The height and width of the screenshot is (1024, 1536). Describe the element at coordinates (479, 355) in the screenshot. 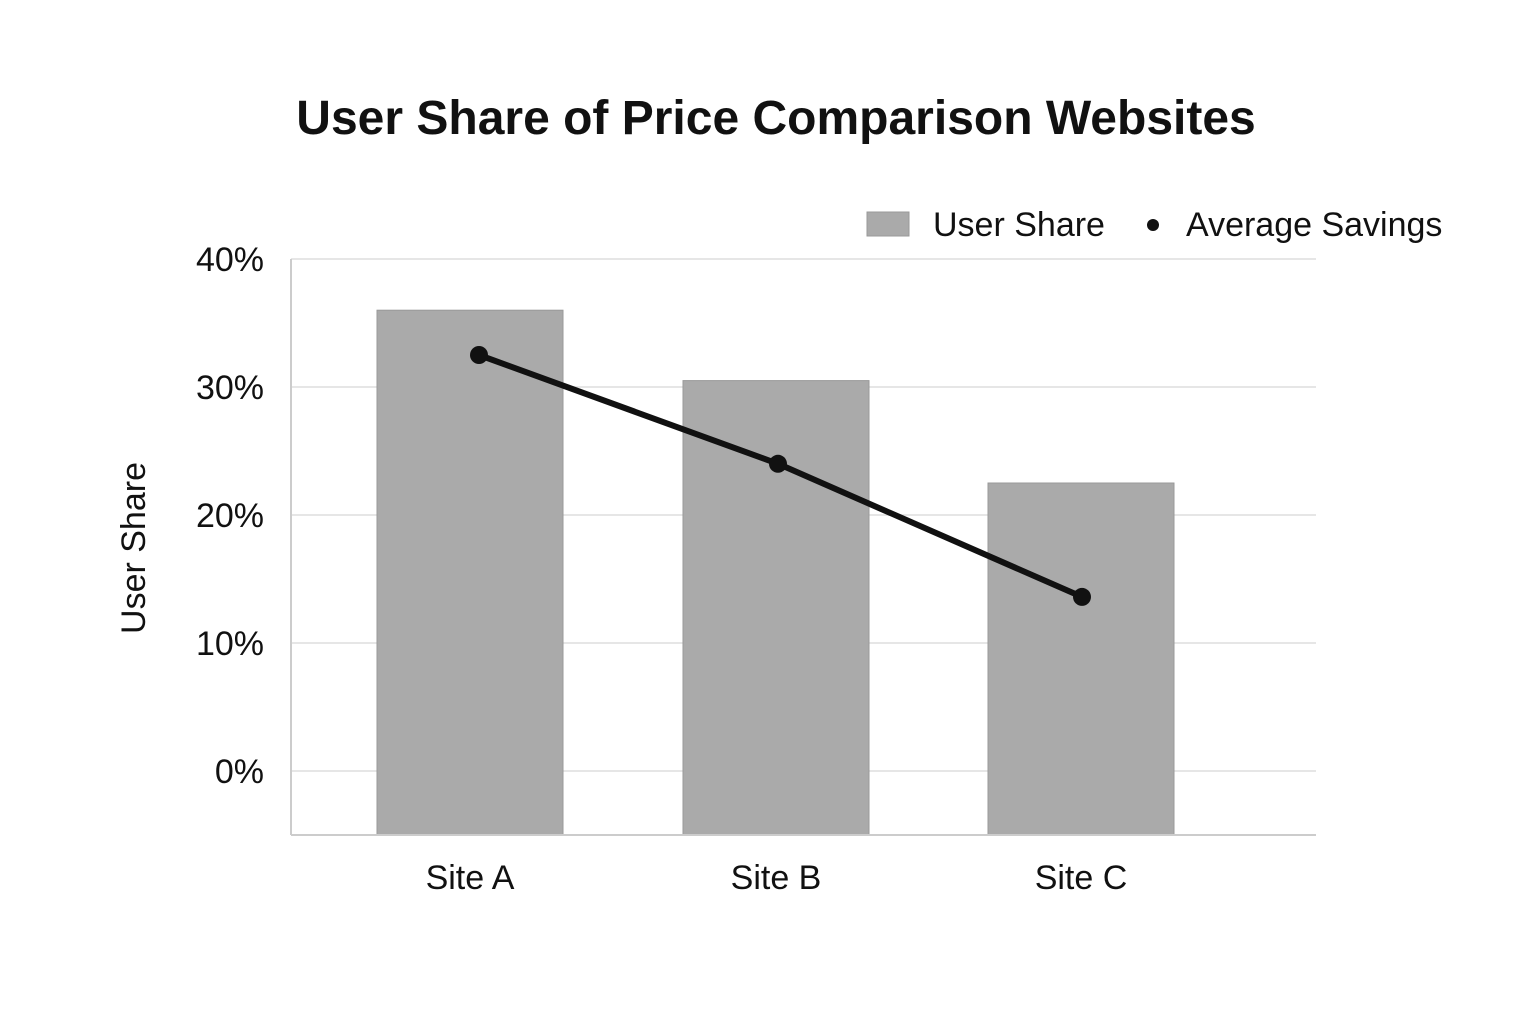

I see `average-savings-point-site-a` at that location.